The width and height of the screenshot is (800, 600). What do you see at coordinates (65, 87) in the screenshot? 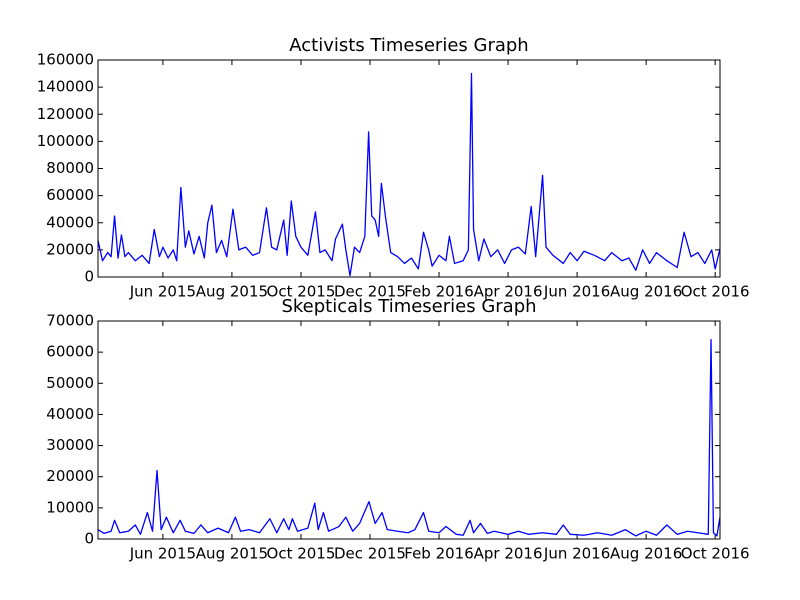
I see `y-tick-label: 140000` at bounding box center [65, 87].